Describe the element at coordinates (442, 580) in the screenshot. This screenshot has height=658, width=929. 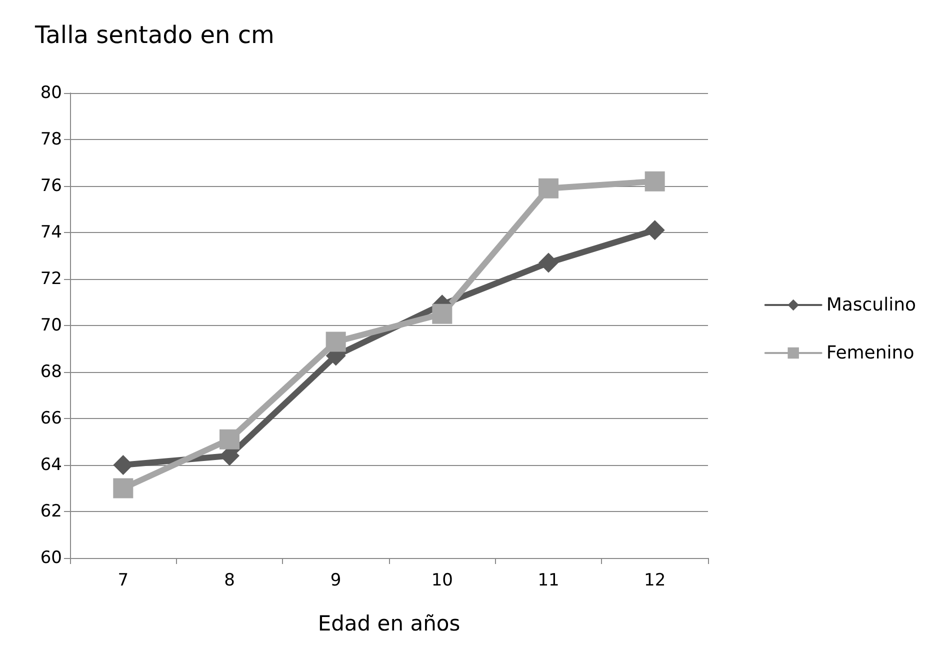
I see `x-tick-label: 10` at that location.